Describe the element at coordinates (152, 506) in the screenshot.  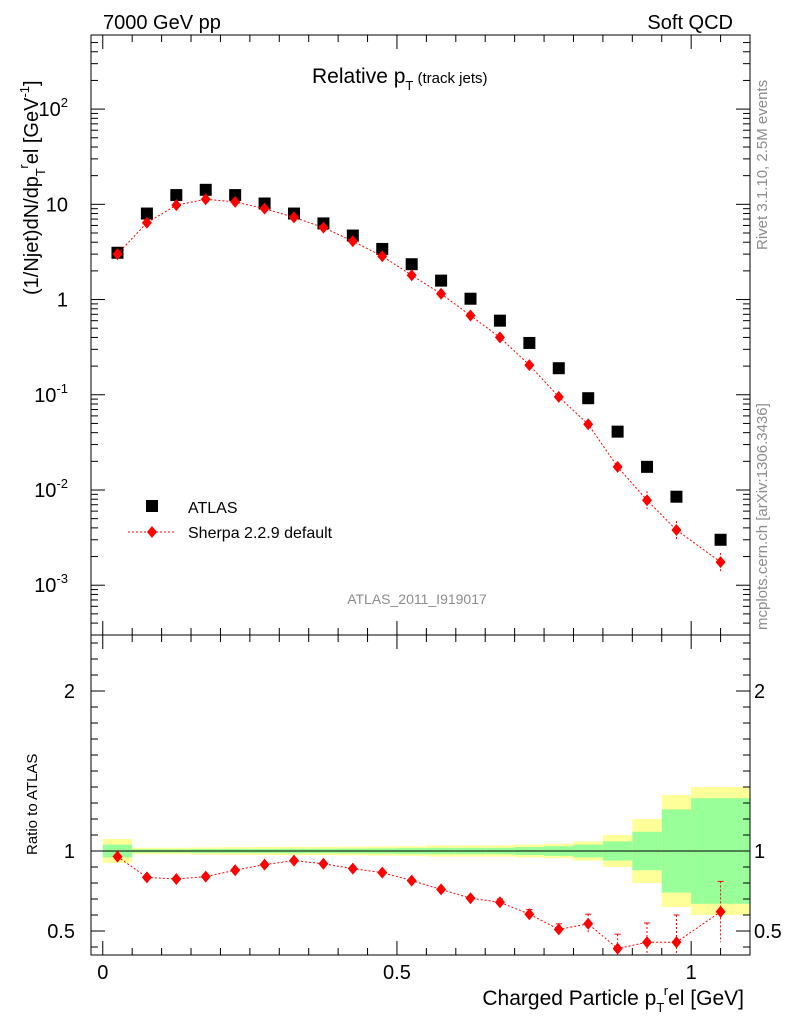
I see `legend-marker-atlas` at that location.